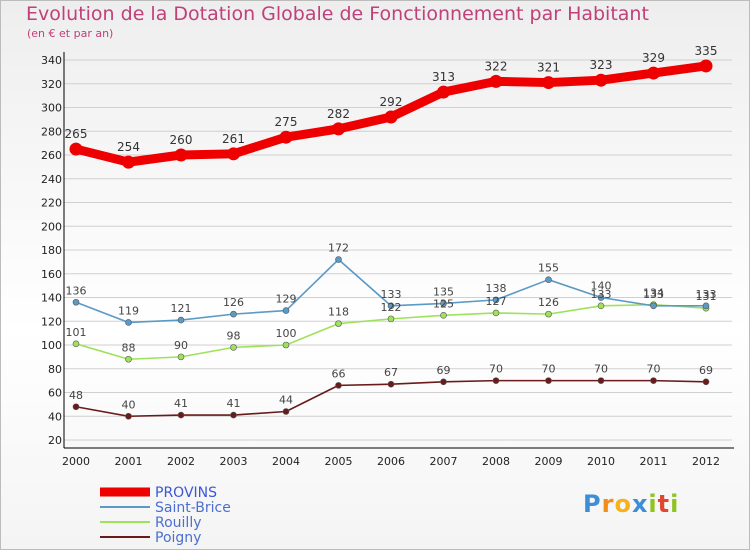  What do you see at coordinates (339, 373) in the screenshot?
I see `data-label: 66` at bounding box center [339, 373].